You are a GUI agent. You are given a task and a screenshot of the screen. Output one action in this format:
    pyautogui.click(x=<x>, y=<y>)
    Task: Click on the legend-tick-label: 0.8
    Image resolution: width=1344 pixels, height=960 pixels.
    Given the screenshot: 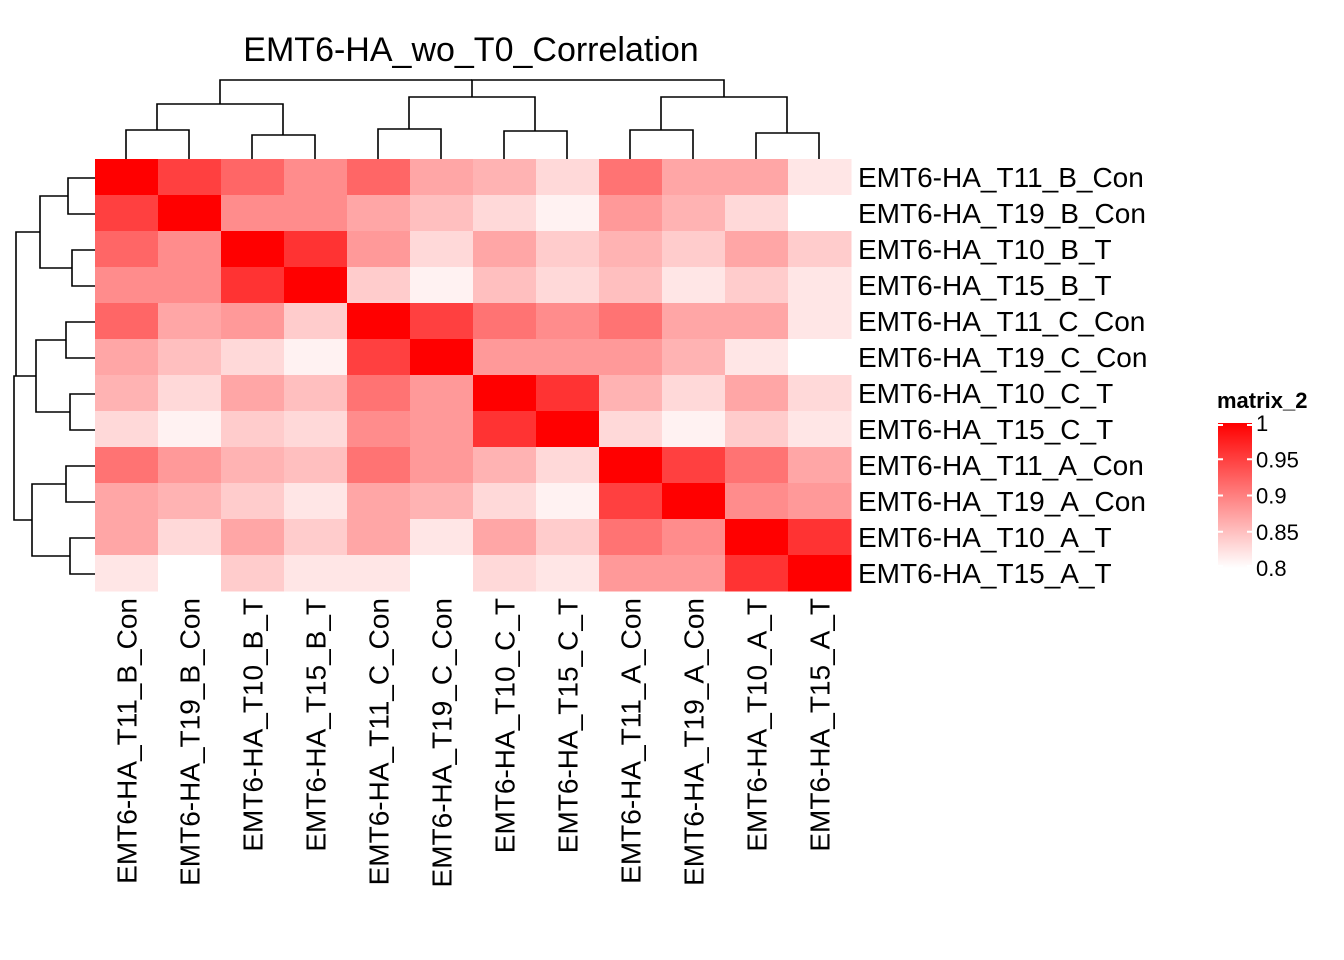 What is the action you would take?
    pyautogui.click(x=1271, y=568)
    